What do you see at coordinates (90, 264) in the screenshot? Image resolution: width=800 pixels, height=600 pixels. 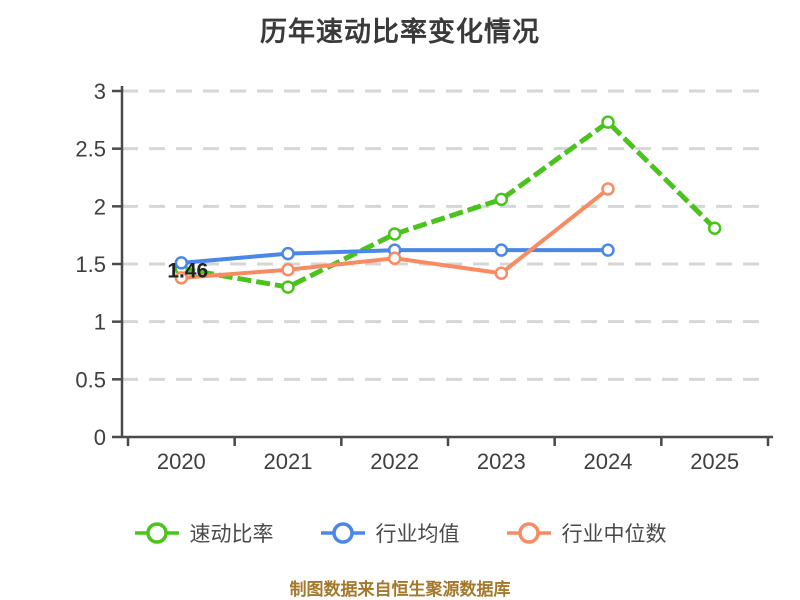 I see `y-tick-label: 1.5` at bounding box center [90, 264].